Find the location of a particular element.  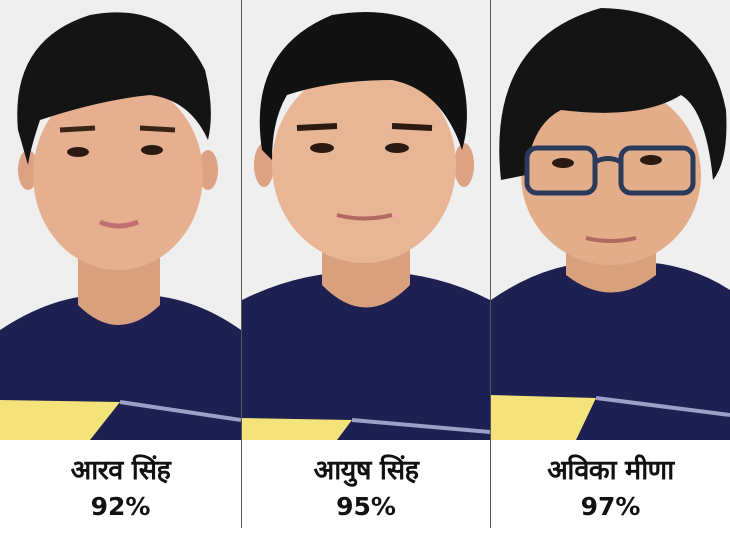

student-score: 92% is located at coordinates (120, 506).